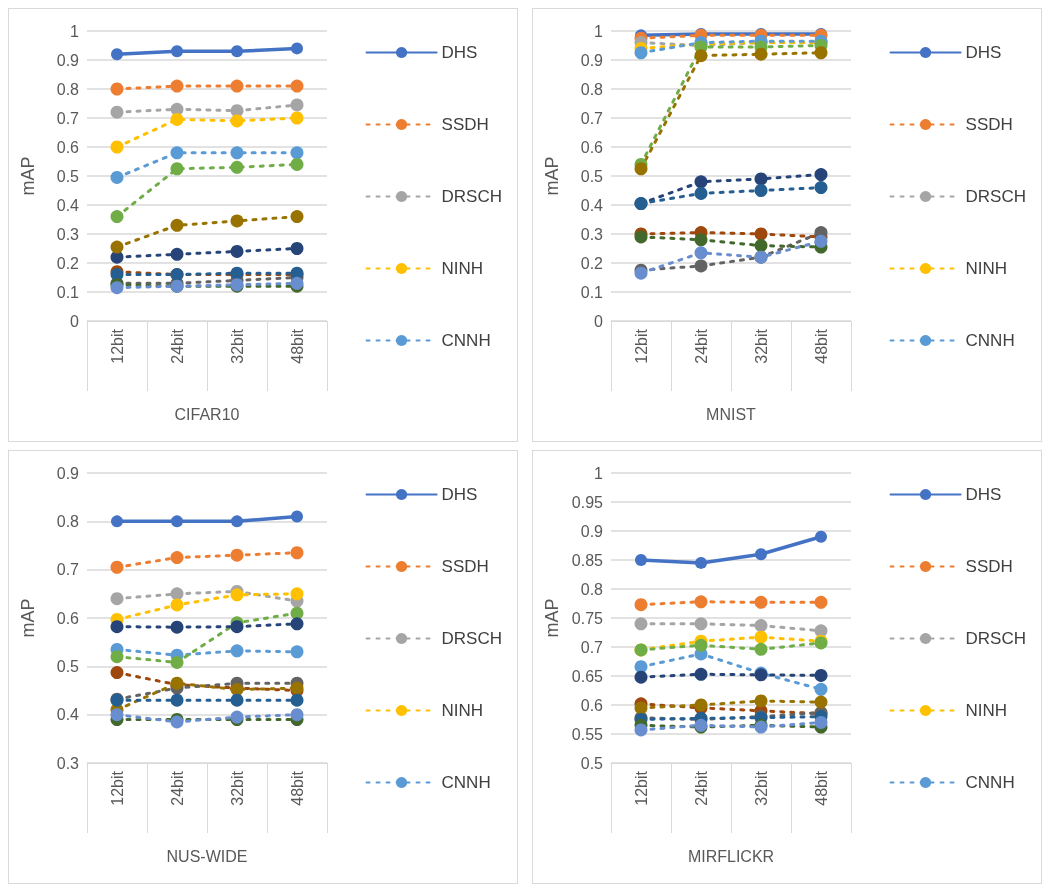 Image resolution: width=1049 pixels, height=896 pixels. What do you see at coordinates (731, 856) in the screenshot?
I see `x-axis-title: MIRFLICKR` at bounding box center [731, 856].